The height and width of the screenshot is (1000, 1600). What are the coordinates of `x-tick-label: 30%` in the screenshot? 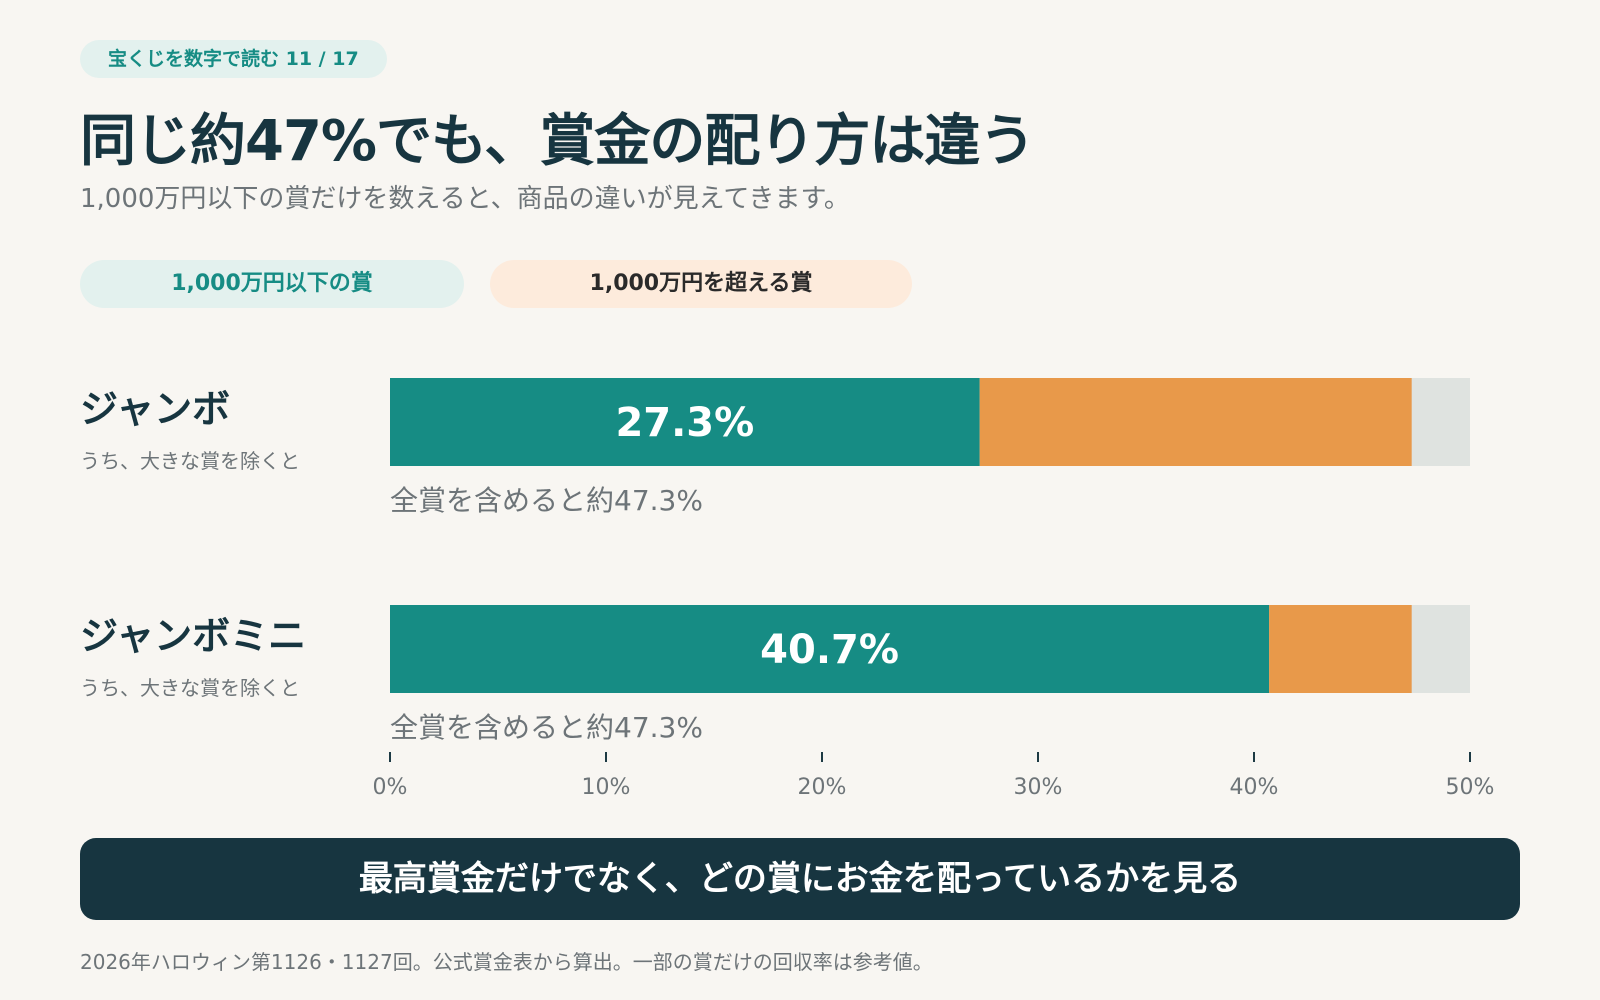 It's located at (1038, 787).